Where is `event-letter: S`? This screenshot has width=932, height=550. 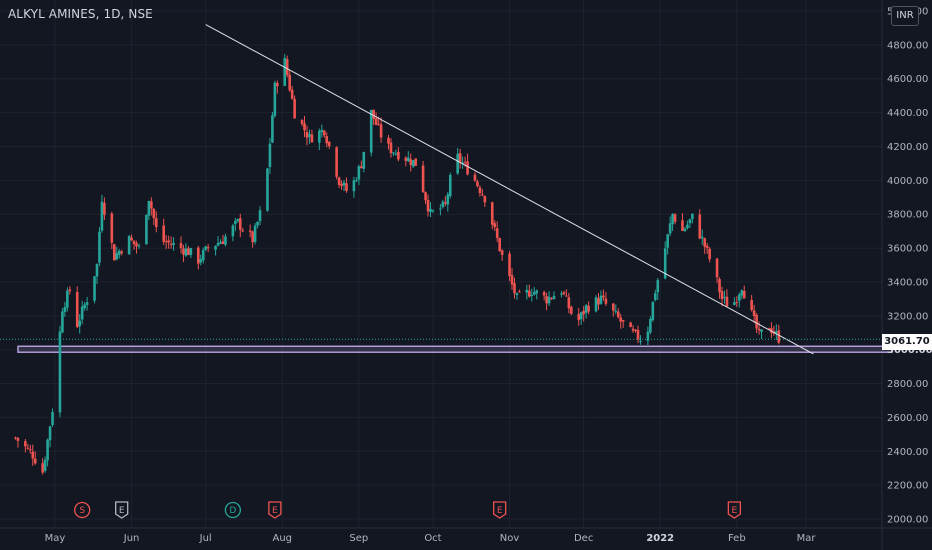 event-letter: S is located at coordinates (82, 511).